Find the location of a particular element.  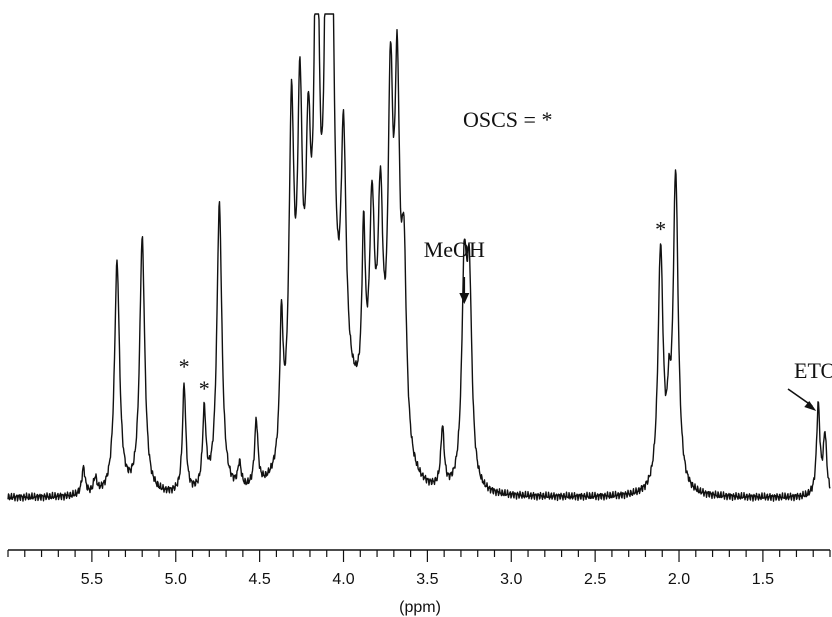

x-tick-label: 1.5 is located at coordinates (763, 579).